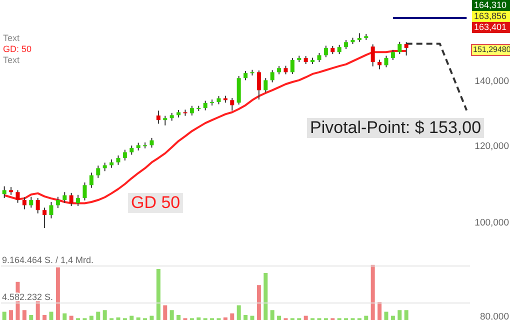 Image resolution: width=510 pixels, height=320 pixels. Describe the element at coordinates (491, 27) in the screenshot. I see `text: 163,401` at that location.